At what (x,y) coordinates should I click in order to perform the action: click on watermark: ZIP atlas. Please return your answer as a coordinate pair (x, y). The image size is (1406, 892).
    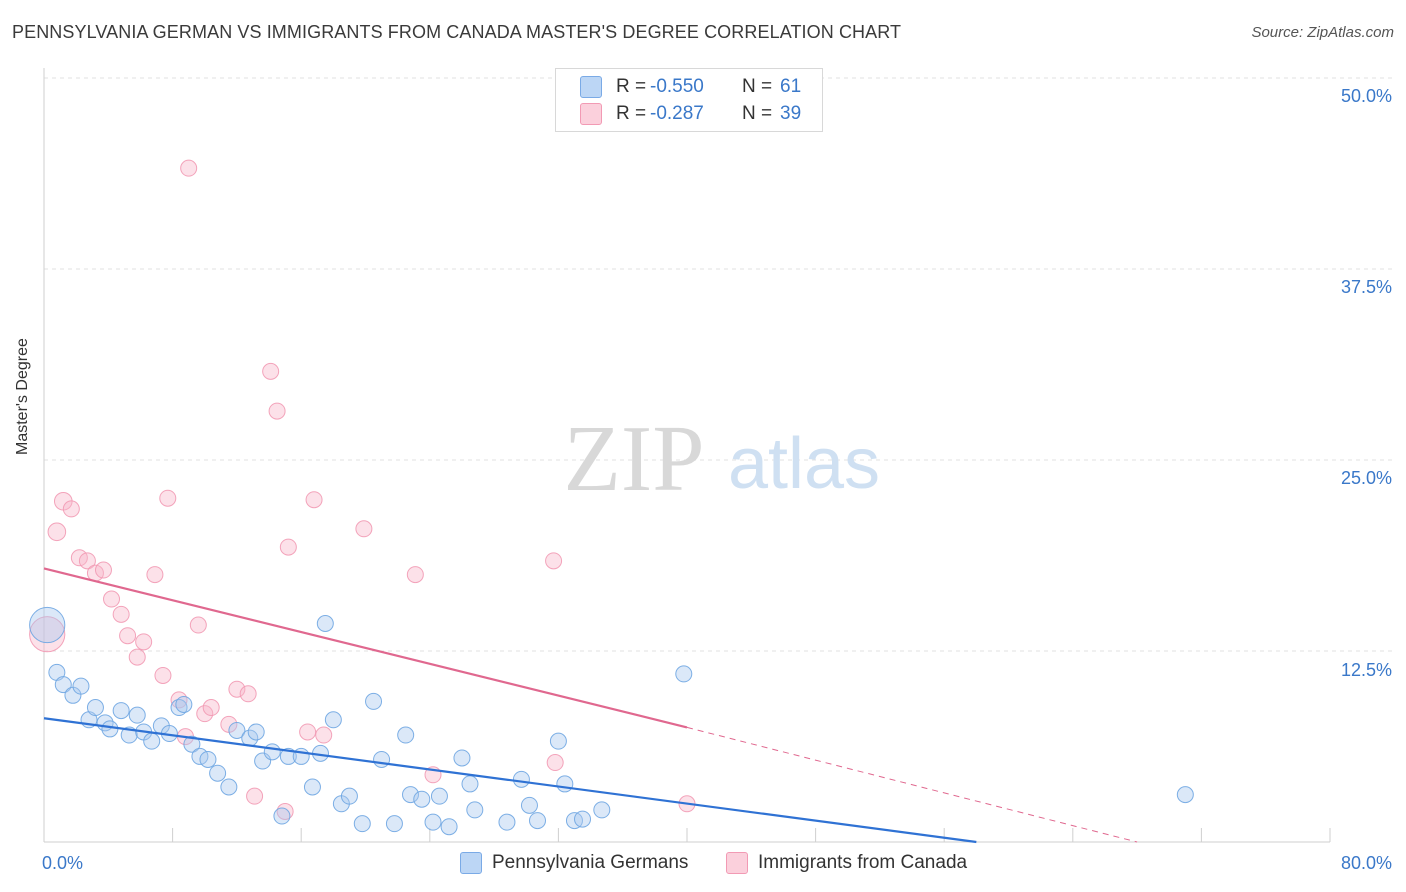
    Looking at the image, I should click on (722, 459).